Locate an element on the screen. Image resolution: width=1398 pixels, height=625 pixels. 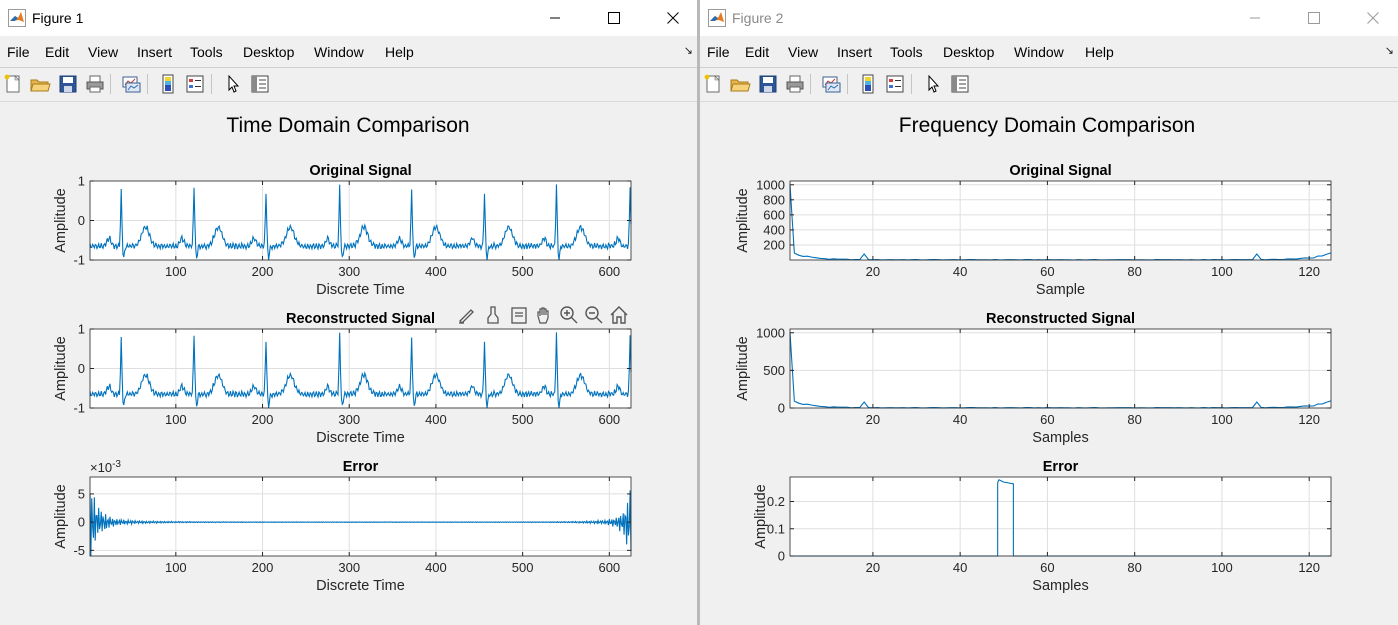
series-line is located at coordinates (360, 222).